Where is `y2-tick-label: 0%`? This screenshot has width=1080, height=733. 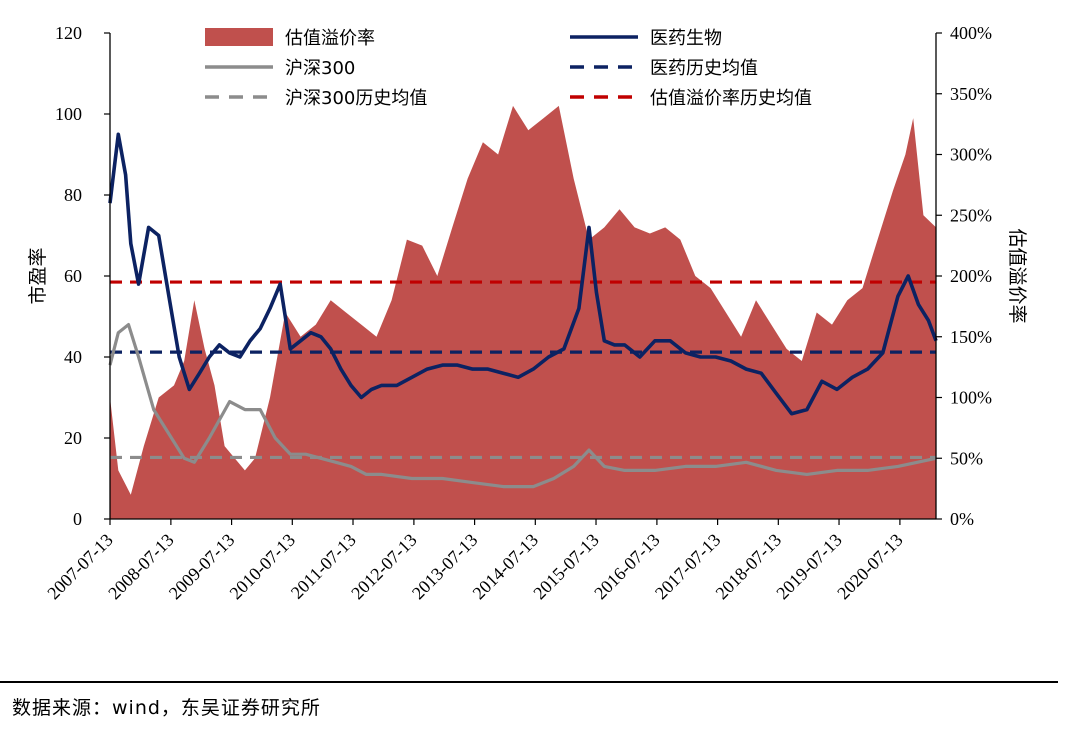 y2-tick-label: 0% is located at coordinates (962, 519).